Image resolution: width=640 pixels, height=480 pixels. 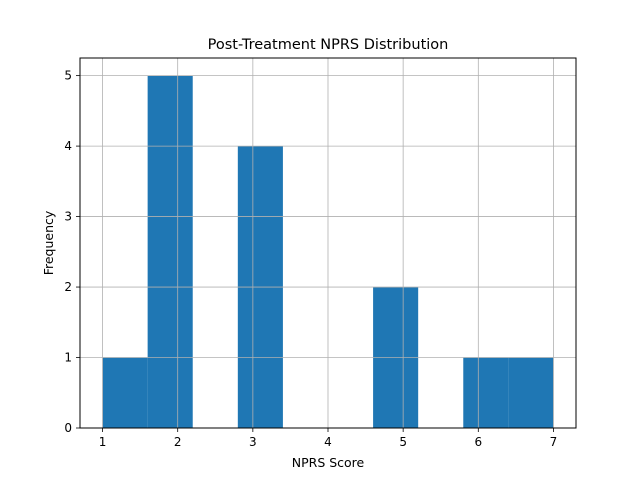 I want to click on y-tick-label: 3, so click(x=68, y=217).